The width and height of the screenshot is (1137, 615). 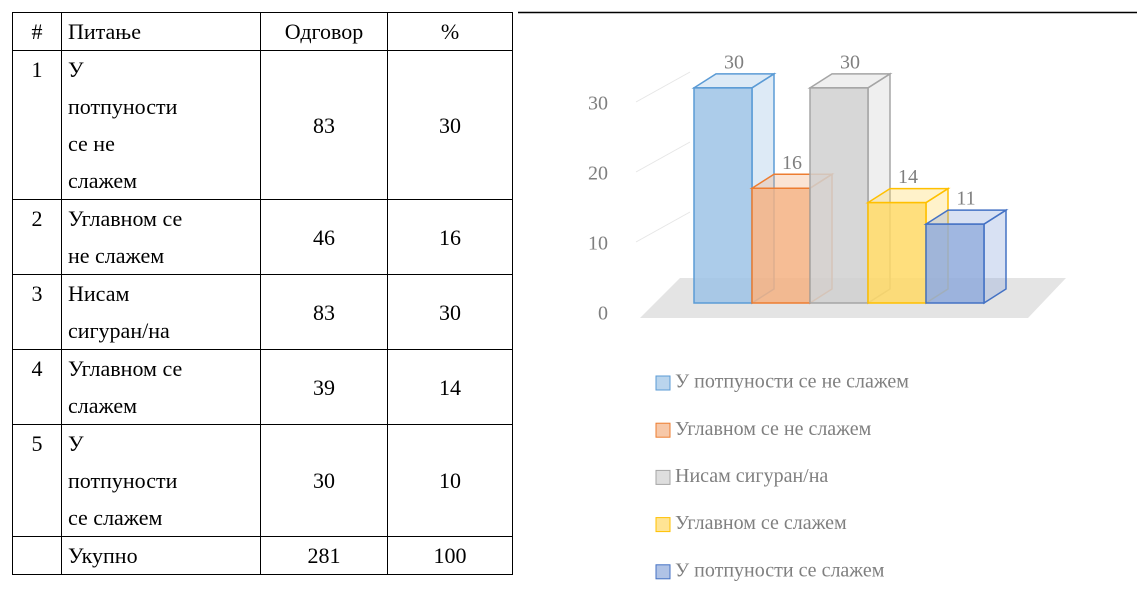 What do you see at coordinates (603, 314) in the screenshot?
I see `y-tick-label: 0` at bounding box center [603, 314].